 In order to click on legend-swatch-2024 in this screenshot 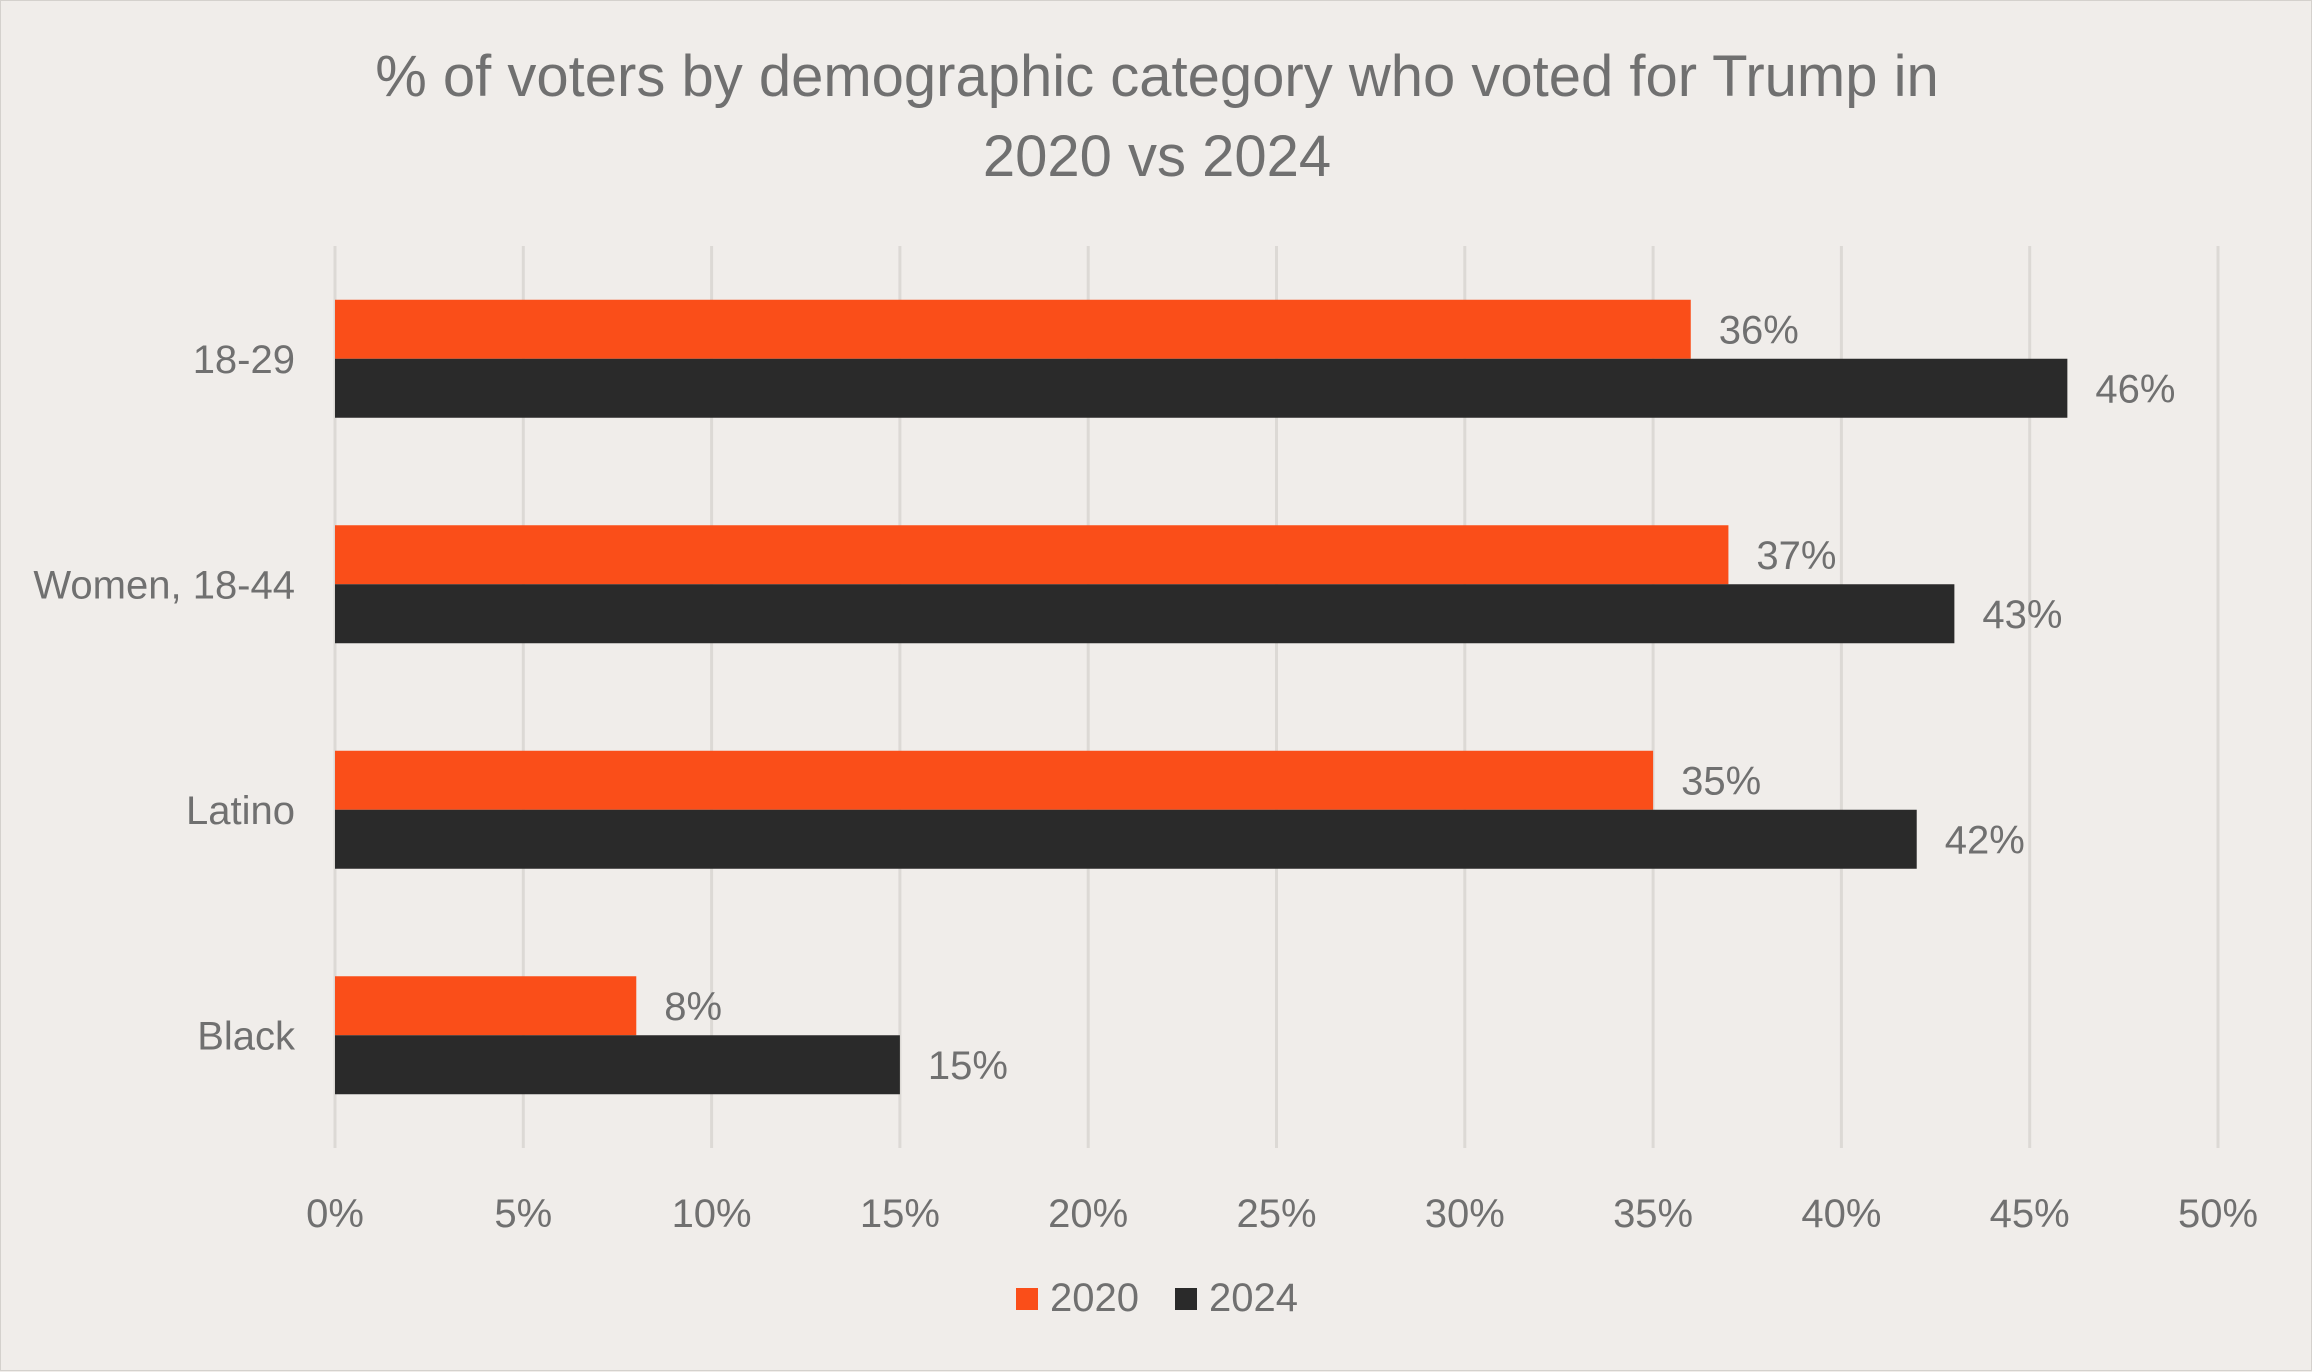, I will do `click(1186, 1298)`.